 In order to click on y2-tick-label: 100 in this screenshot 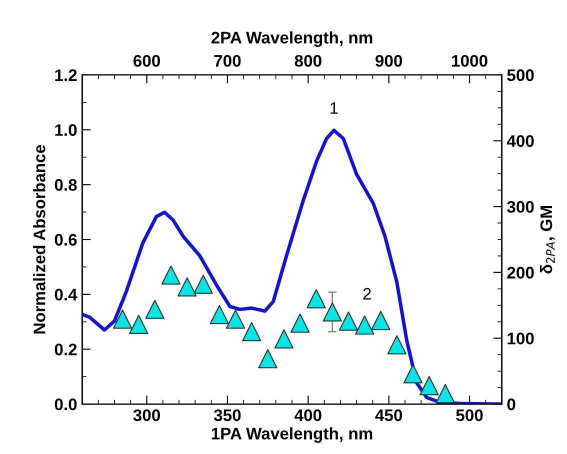, I will do `click(521, 338)`.